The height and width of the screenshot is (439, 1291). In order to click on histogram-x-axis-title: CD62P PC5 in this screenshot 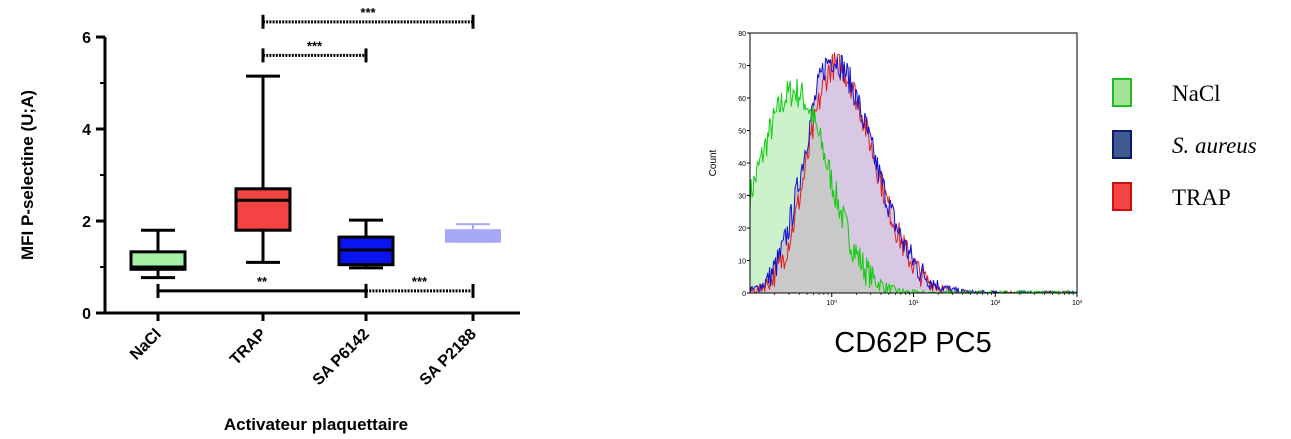, I will do `click(912, 343)`.